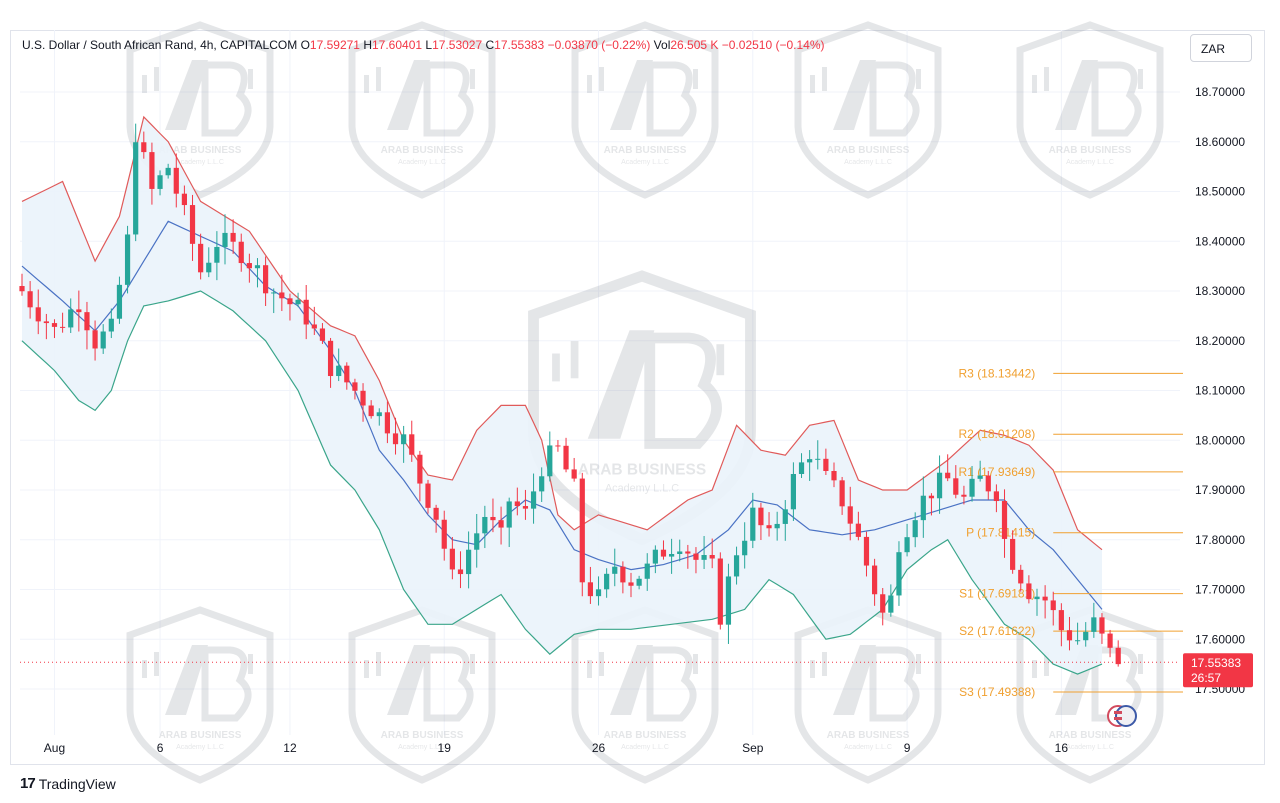  Describe the element at coordinates (28, 783) in the screenshot. I see `tradingview-logo-icon: 17` at that location.